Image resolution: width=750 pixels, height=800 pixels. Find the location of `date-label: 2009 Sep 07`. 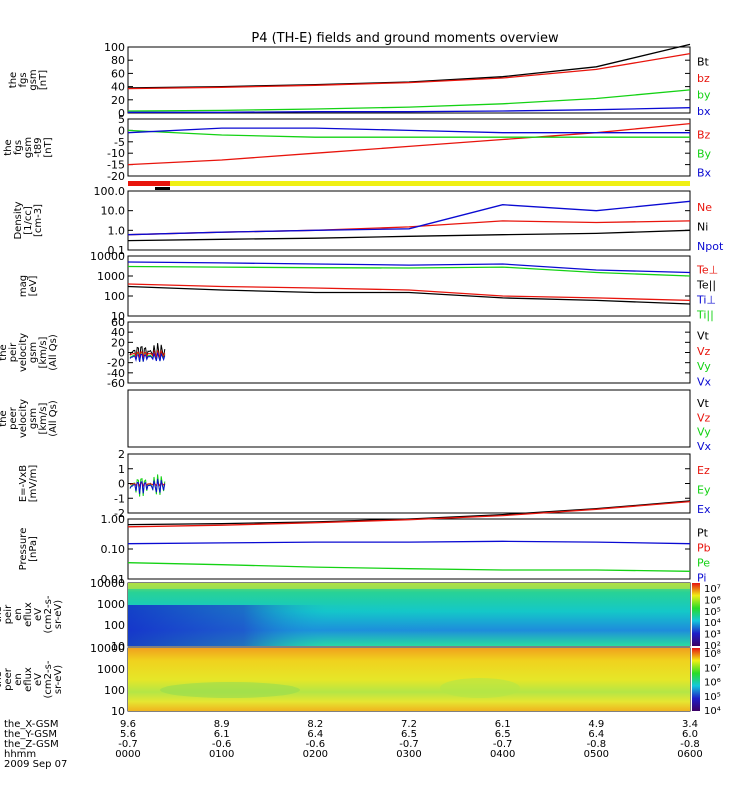

date-label: 2009 Sep 07 is located at coordinates (35, 764).